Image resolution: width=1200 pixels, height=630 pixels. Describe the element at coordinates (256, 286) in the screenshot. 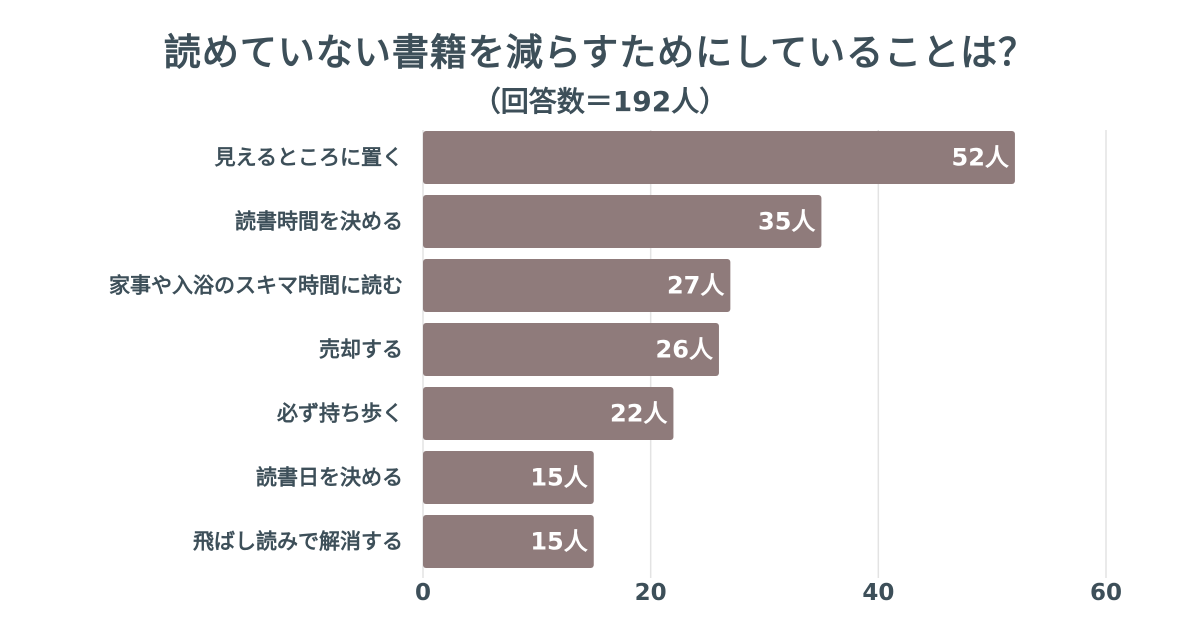

I see `category-label-2: 家事や入浴のスキマ時間に読む` at that location.